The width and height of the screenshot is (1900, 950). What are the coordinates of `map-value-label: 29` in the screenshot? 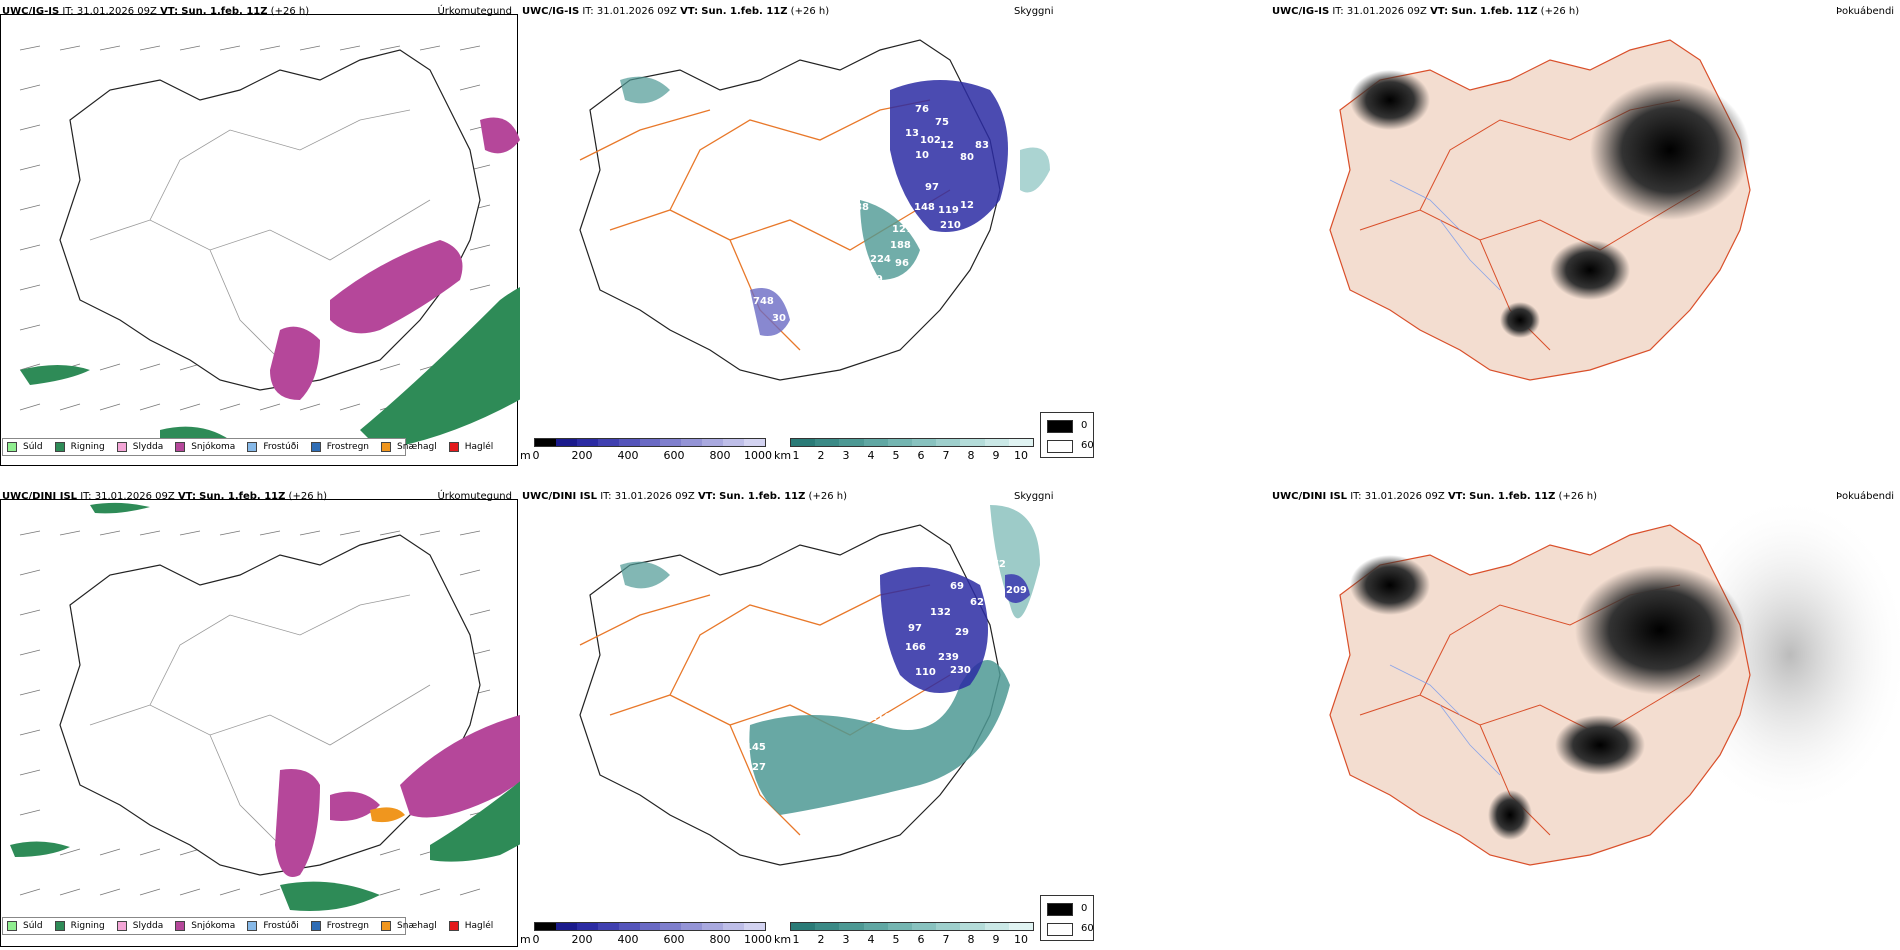 It's located at (962, 632).